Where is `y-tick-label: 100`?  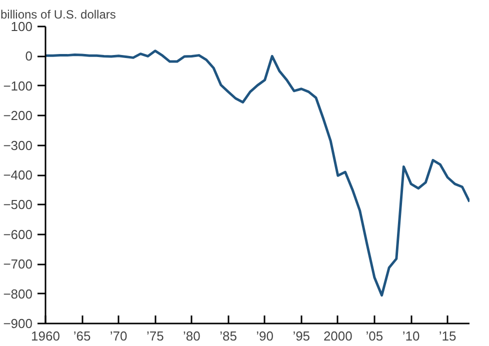 y-tick-label: 100 is located at coordinates (21, 26).